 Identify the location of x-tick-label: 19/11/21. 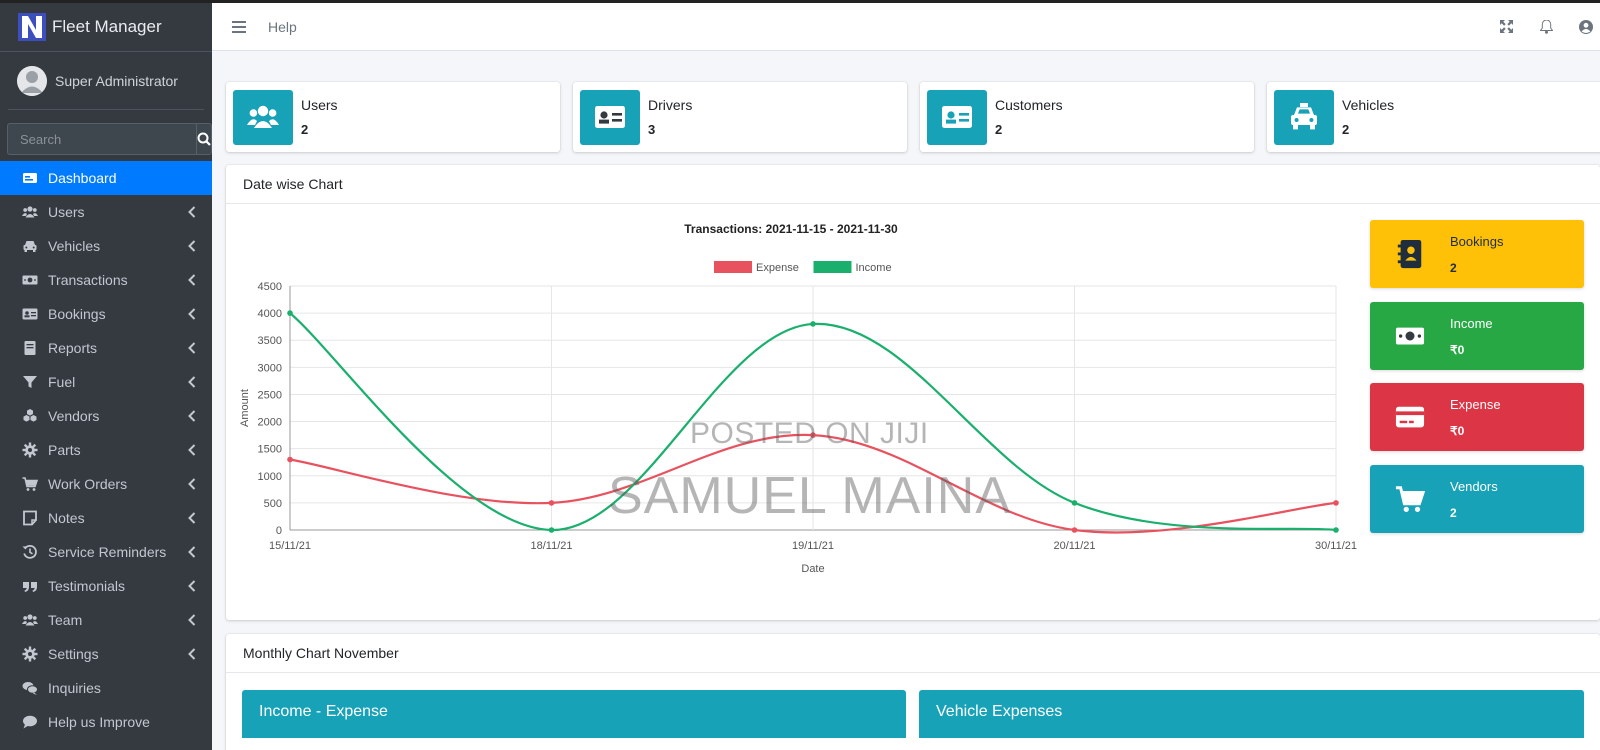
(813, 546).